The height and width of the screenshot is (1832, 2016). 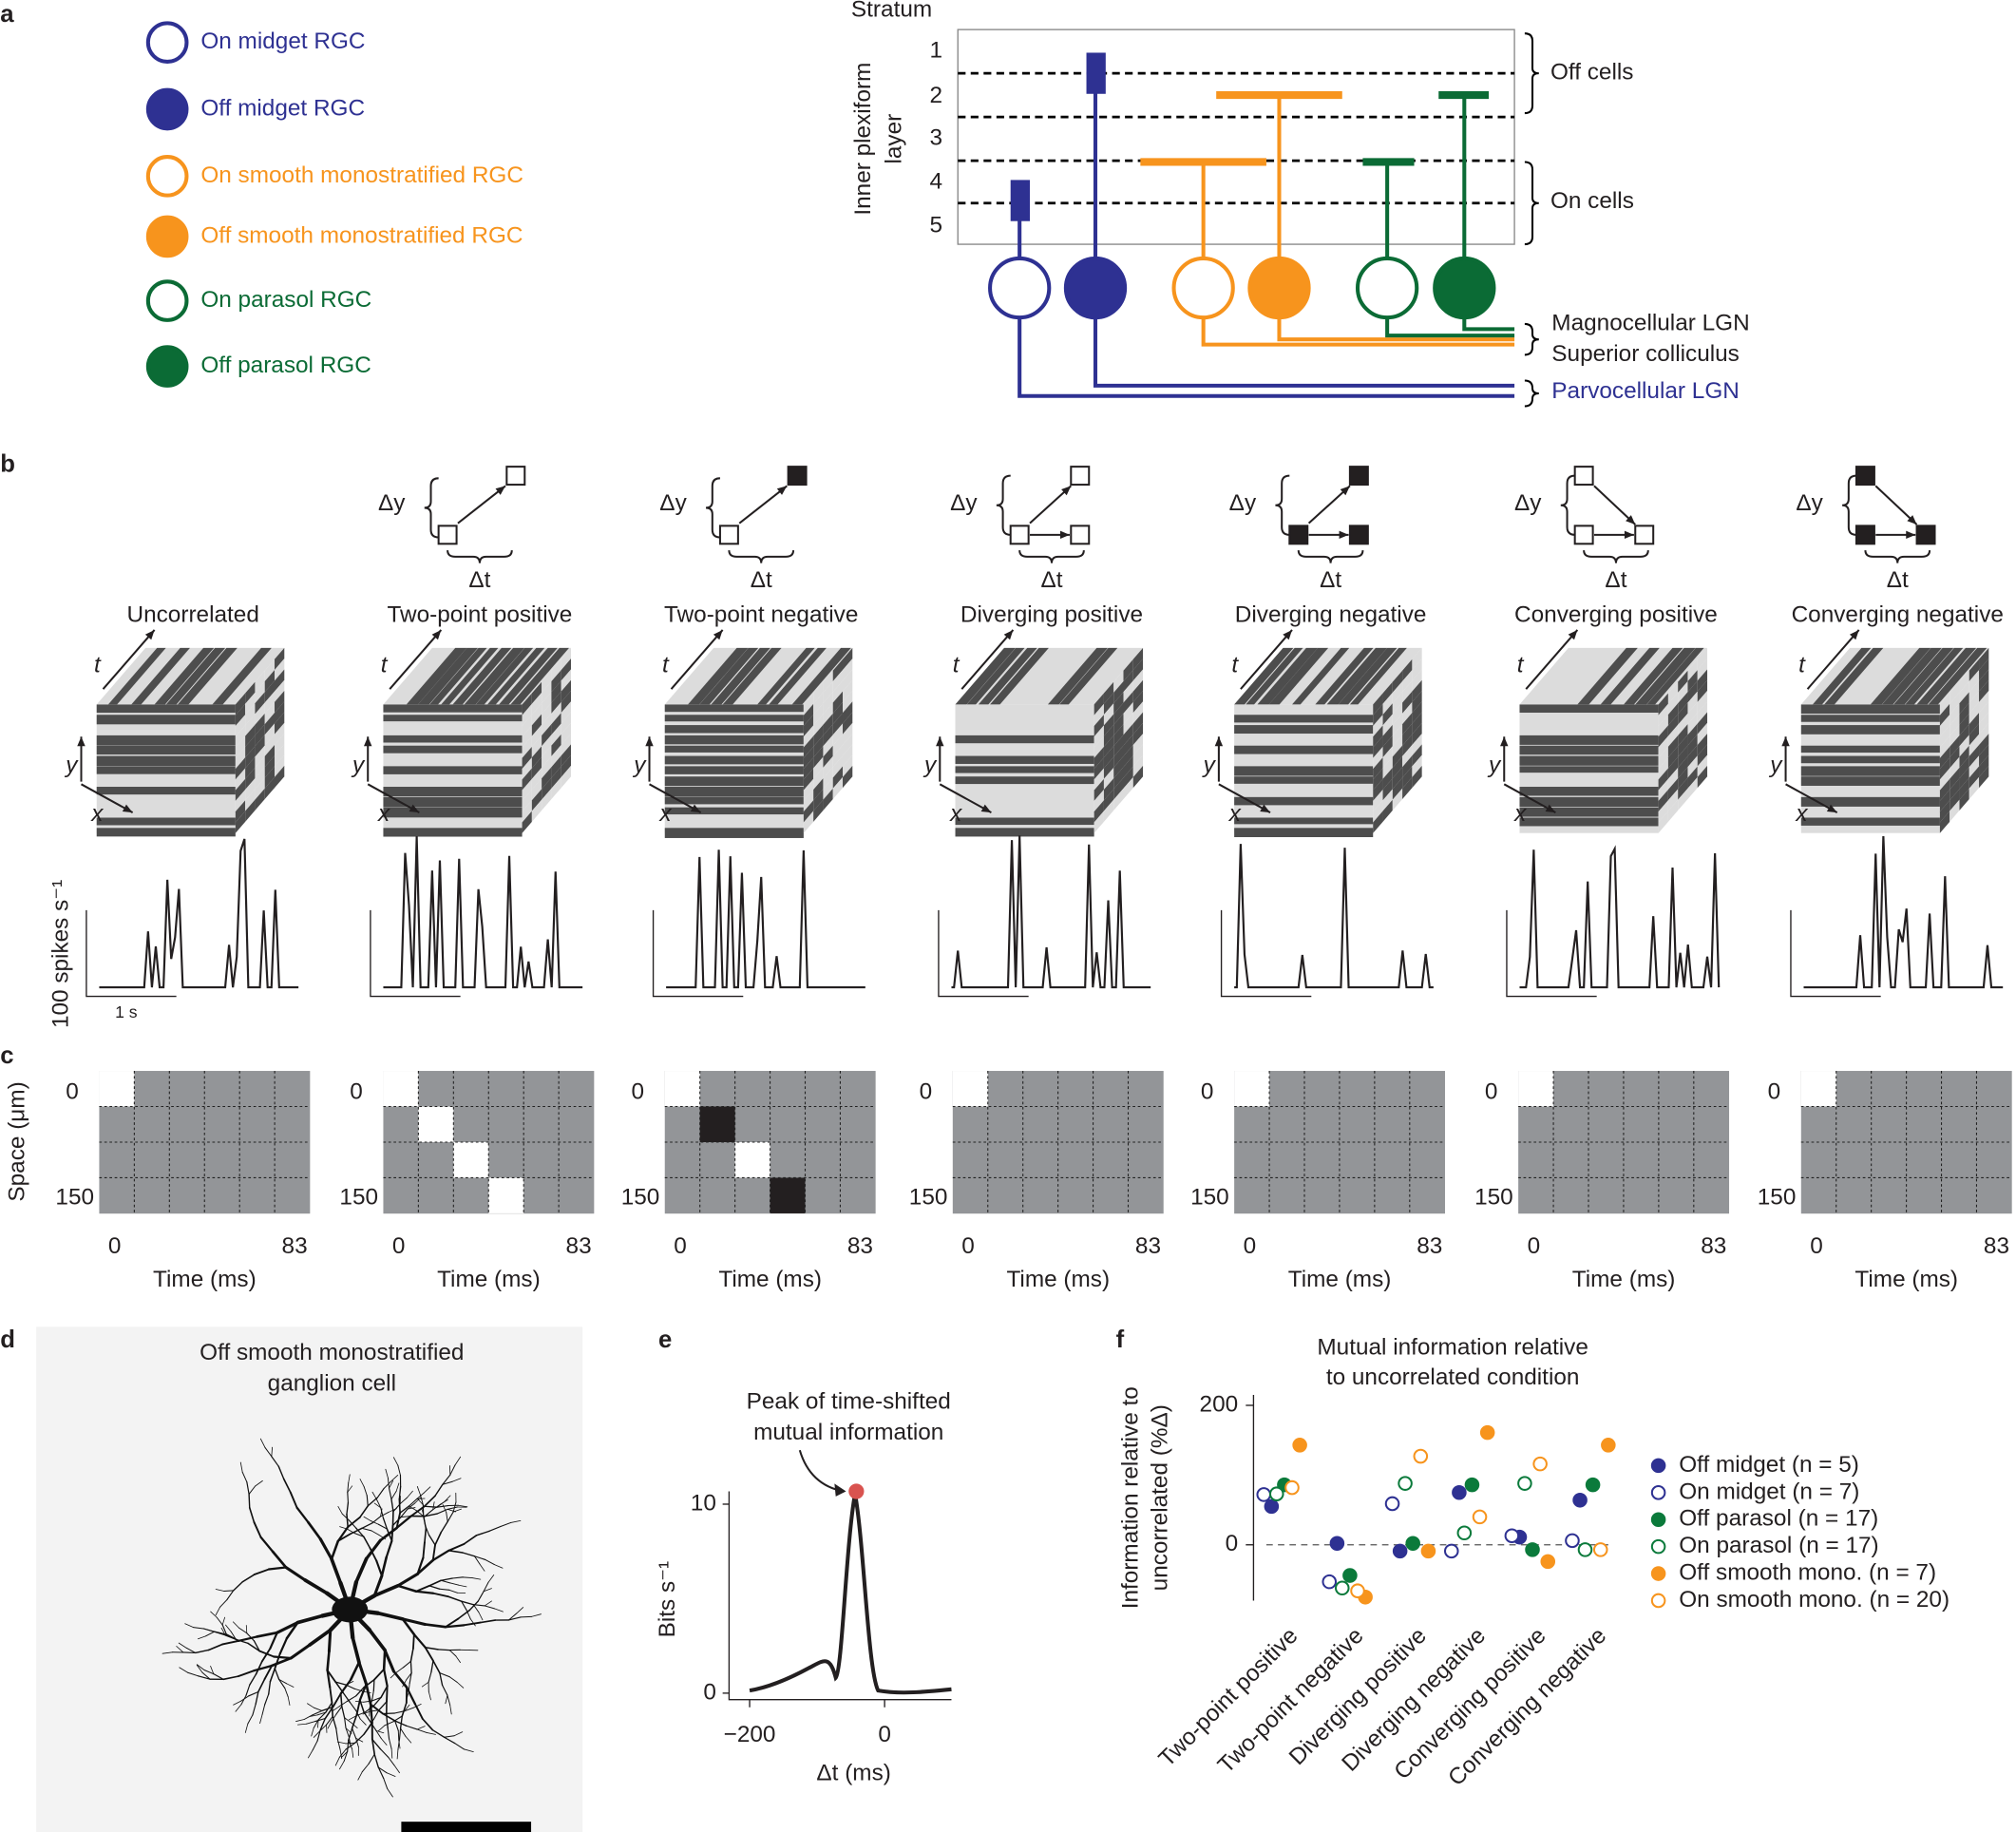 I want to click on delta-y: Δy, so click(x=964, y=503).